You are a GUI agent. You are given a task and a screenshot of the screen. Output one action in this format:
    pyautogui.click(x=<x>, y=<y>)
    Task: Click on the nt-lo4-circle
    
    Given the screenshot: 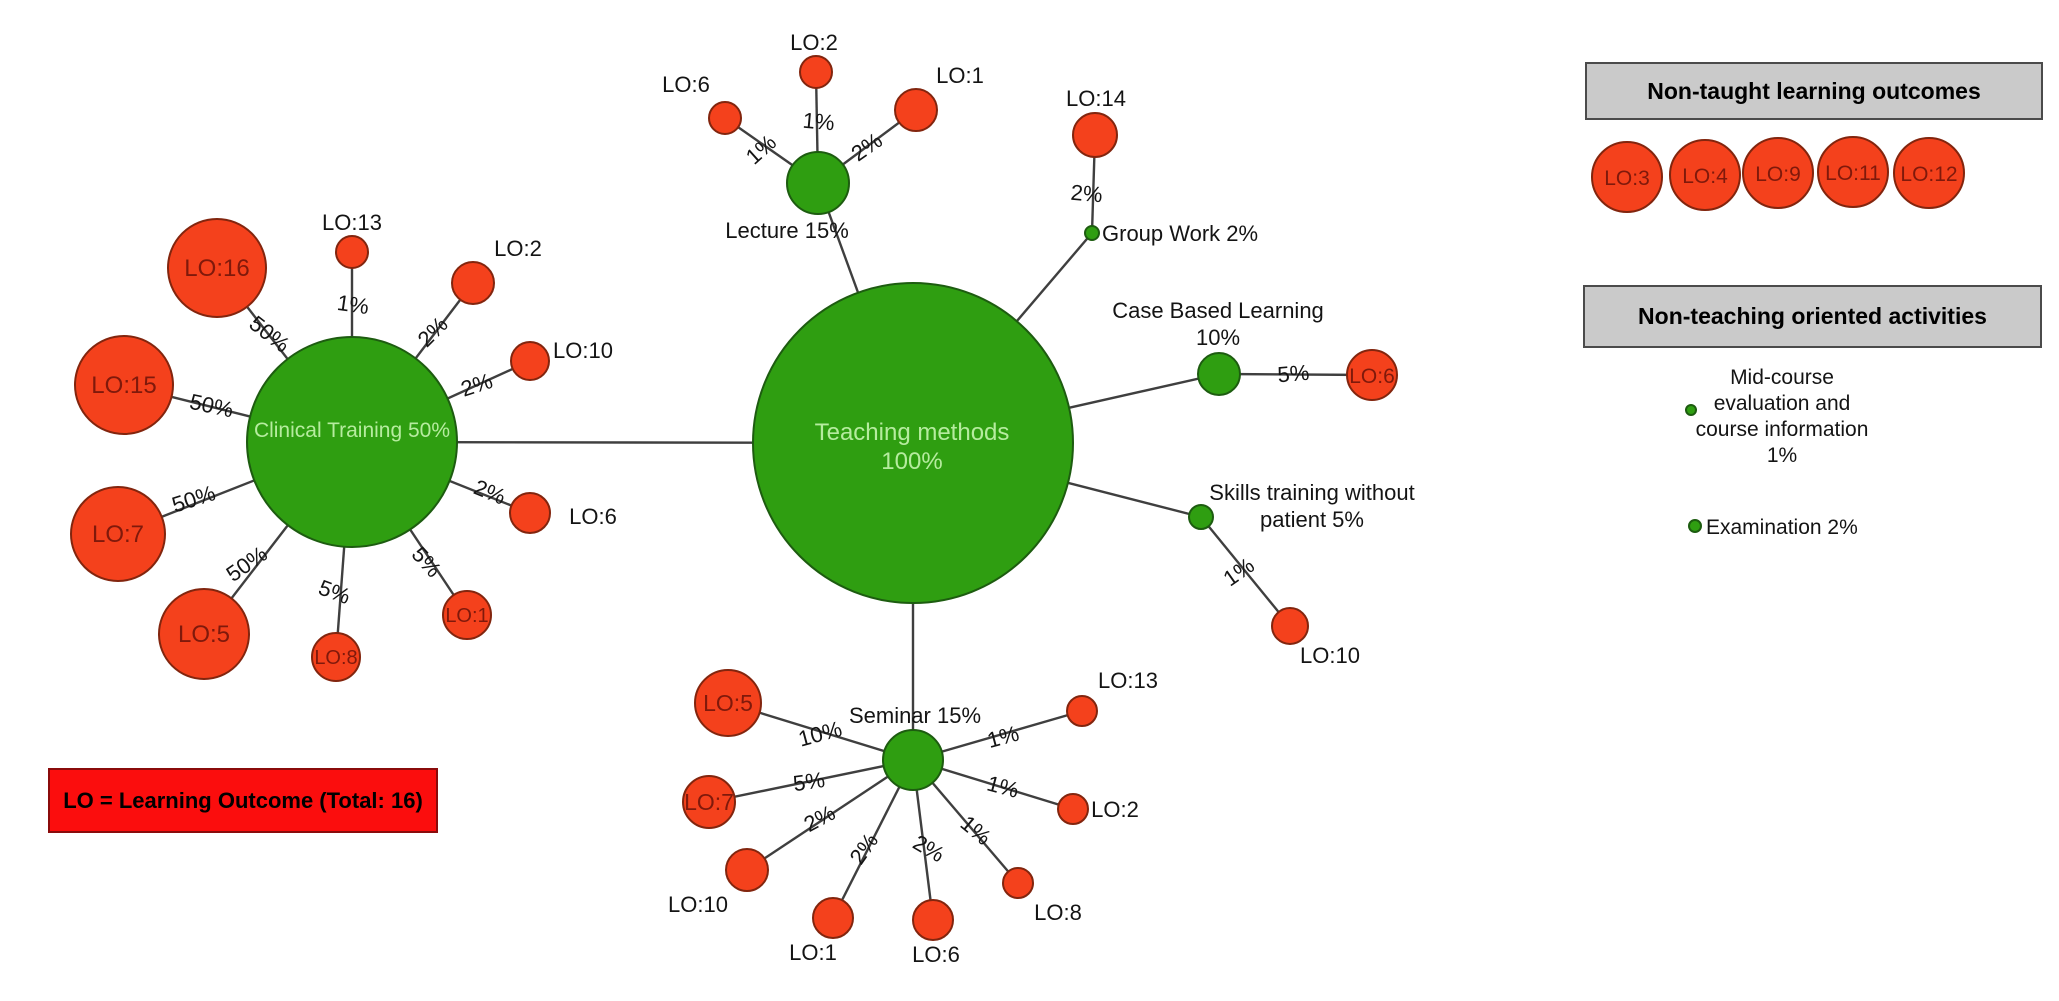 What is the action you would take?
    pyautogui.click(x=1705, y=175)
    